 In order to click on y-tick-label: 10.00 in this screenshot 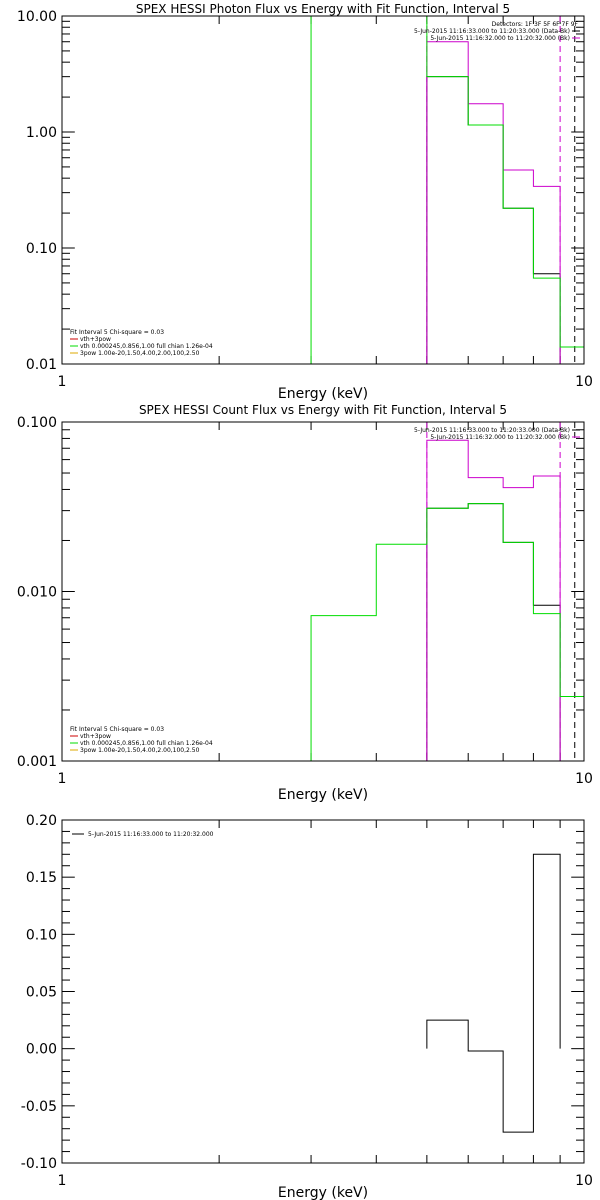, I will do `click(37, 17)`.